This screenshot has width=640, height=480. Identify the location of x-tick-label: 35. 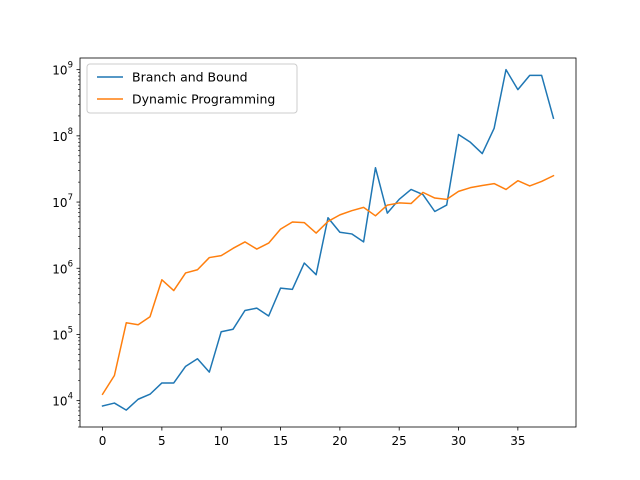
(517, 441).